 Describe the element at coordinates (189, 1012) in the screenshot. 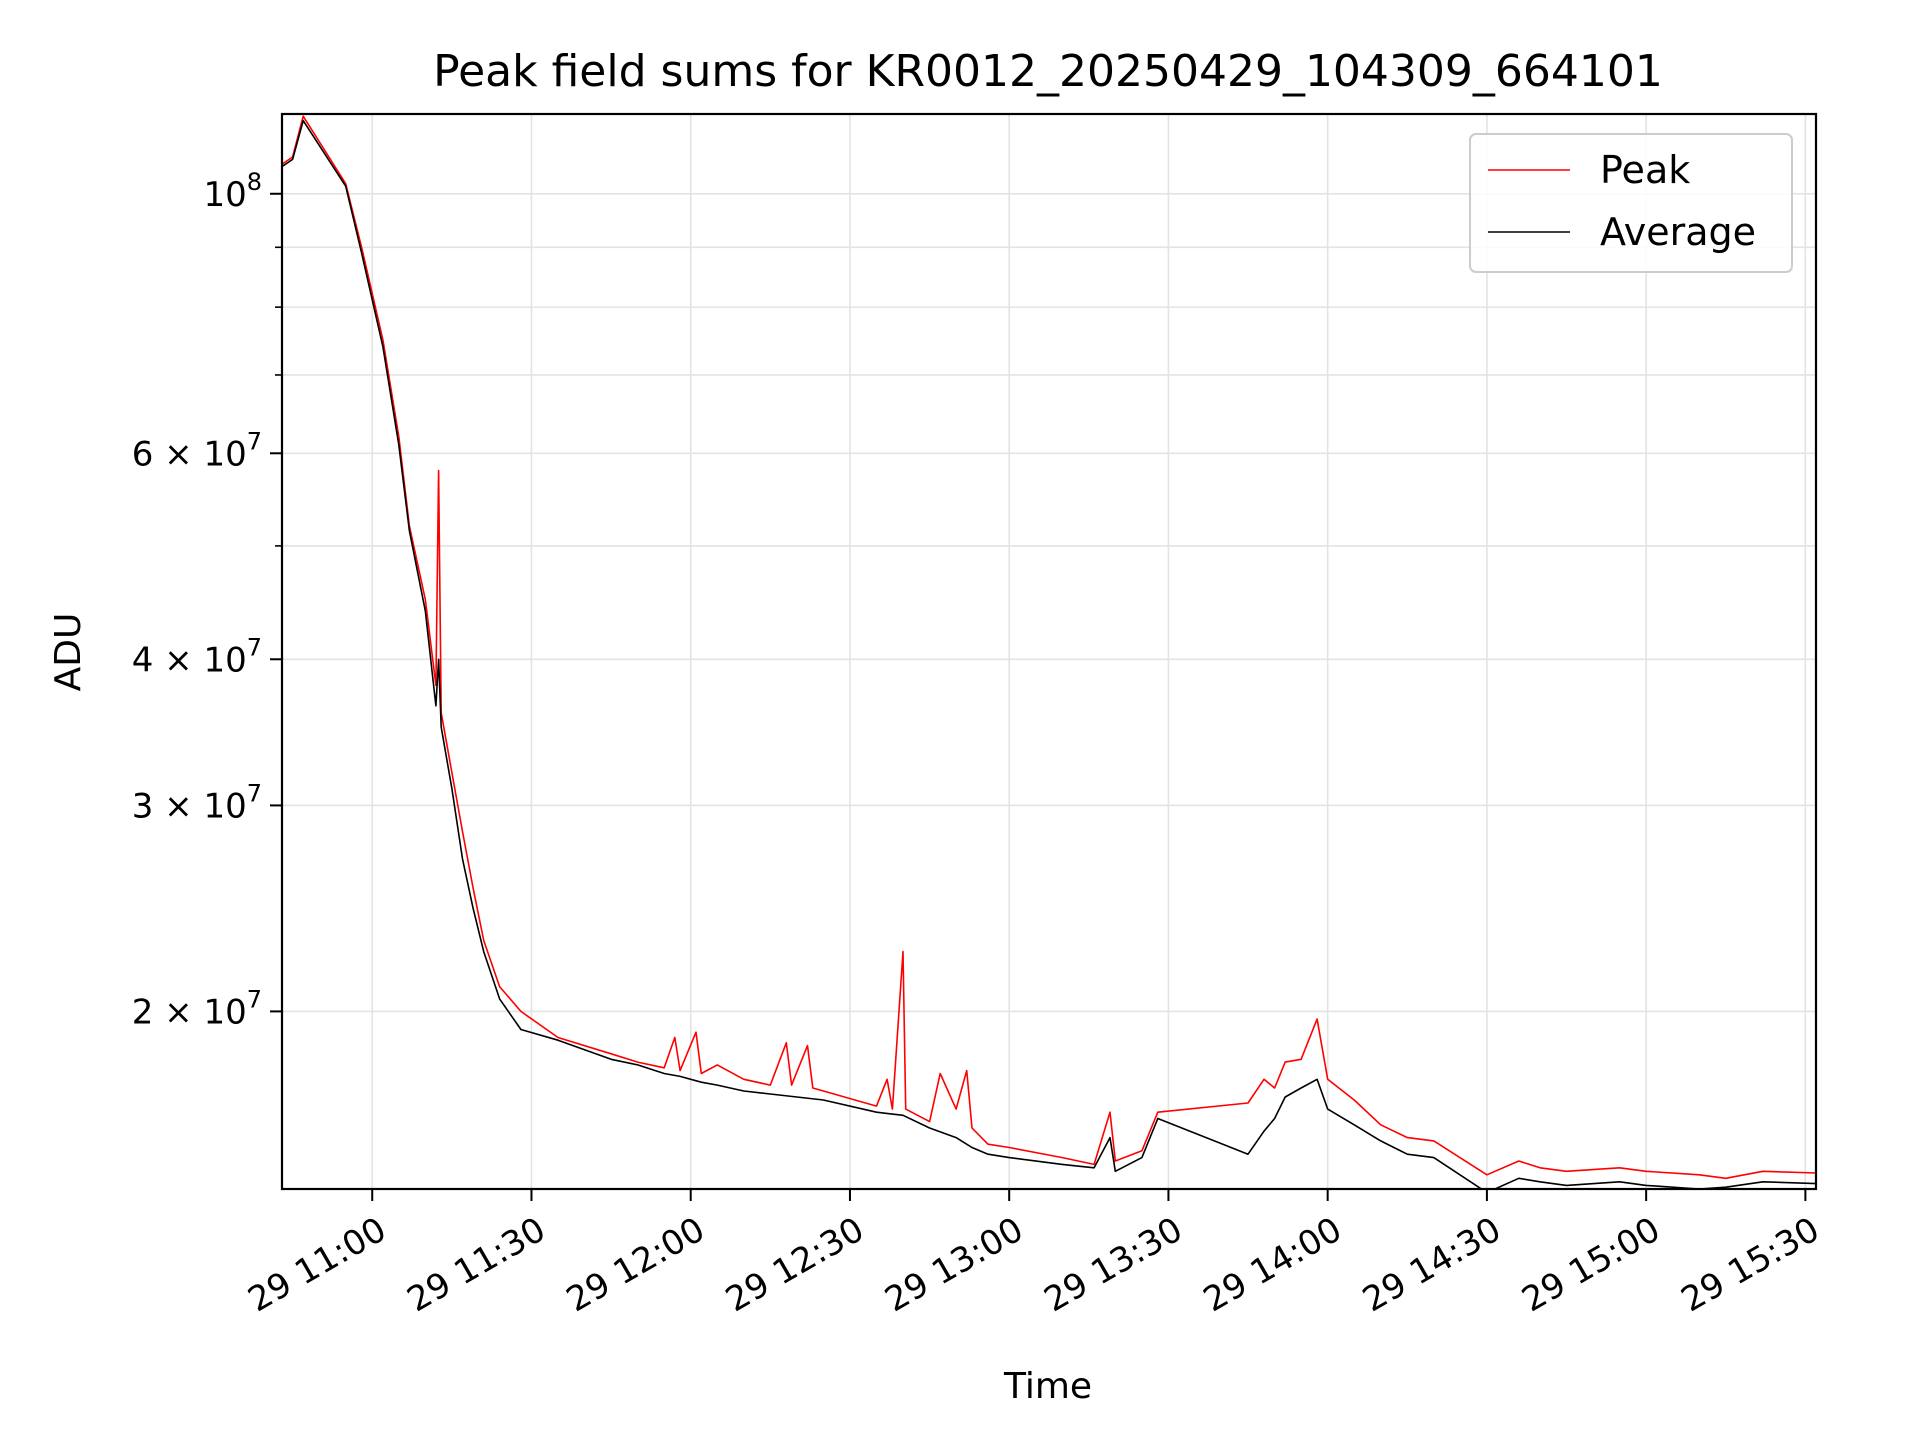

I see `y-tick-label-base: 2 × 10` at that location.